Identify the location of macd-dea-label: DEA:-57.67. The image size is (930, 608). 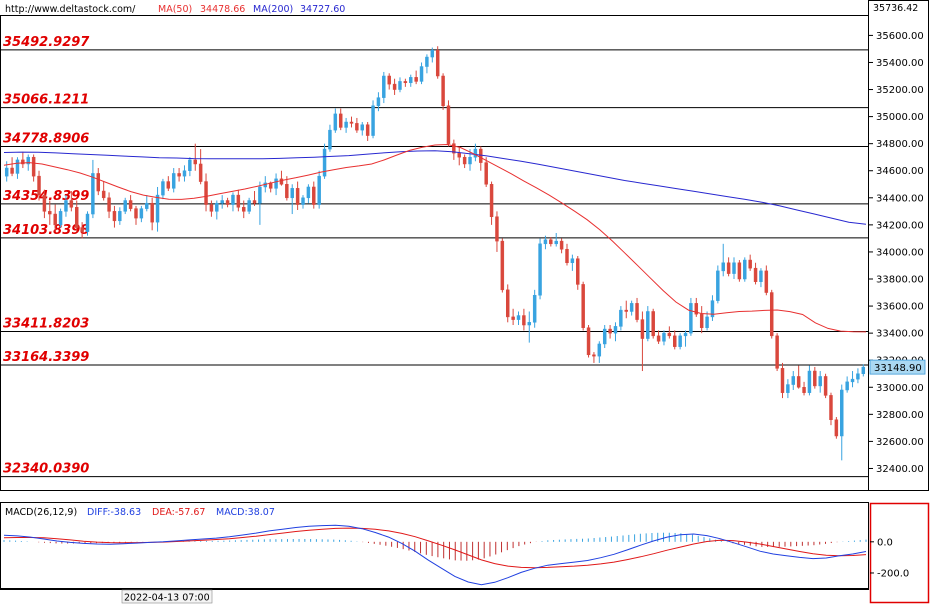
(178, 512).